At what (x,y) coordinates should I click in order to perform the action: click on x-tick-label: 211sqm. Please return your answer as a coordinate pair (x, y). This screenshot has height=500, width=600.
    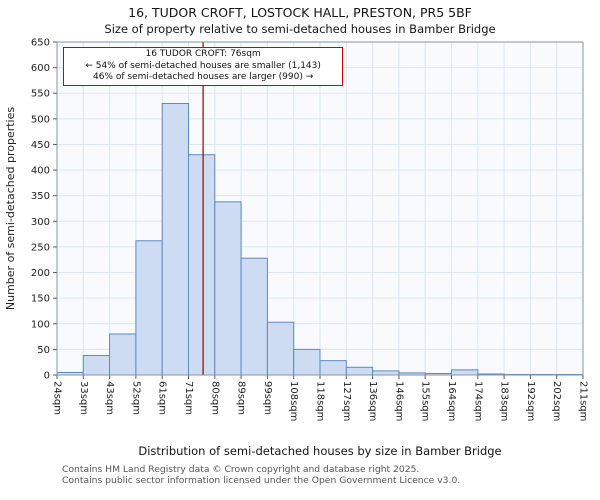
    Looking at the image, I should click on (583, 401).